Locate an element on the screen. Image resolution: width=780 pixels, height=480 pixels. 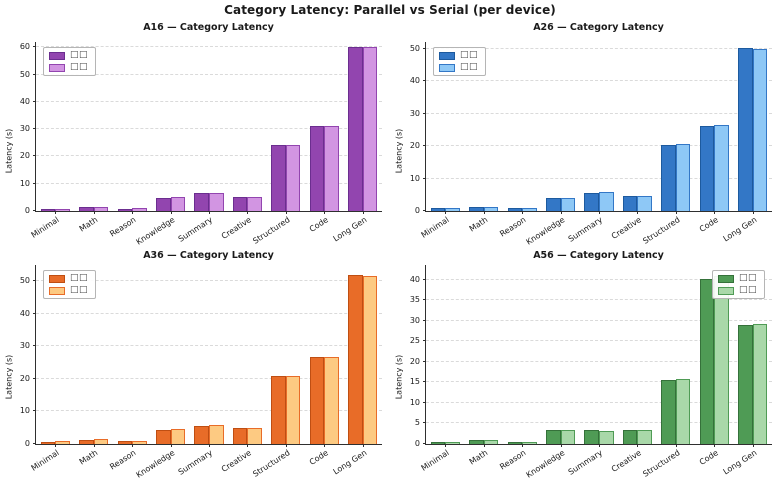
subplot-title: A36 — Category Latency is located at coordinates (208, 255).